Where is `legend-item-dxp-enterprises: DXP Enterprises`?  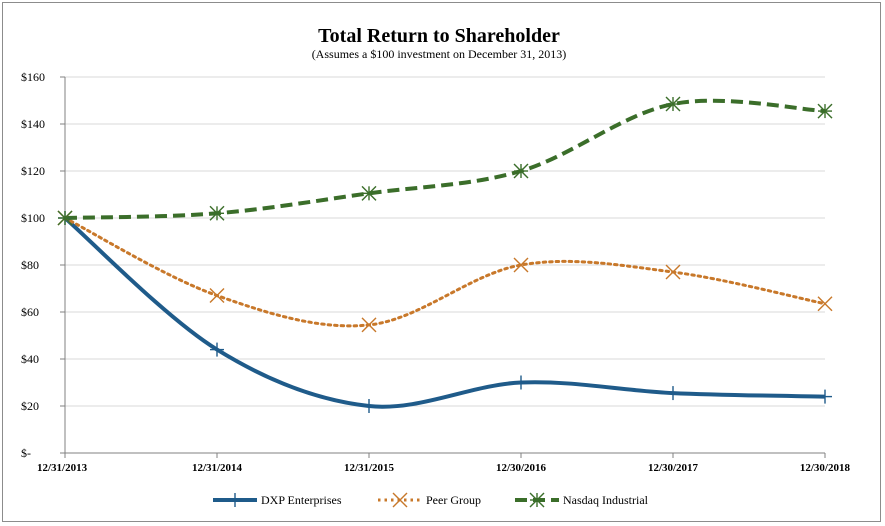 legend-item-dxp-enterprises: DXP Enterprises is located at coordinates (277, 500).